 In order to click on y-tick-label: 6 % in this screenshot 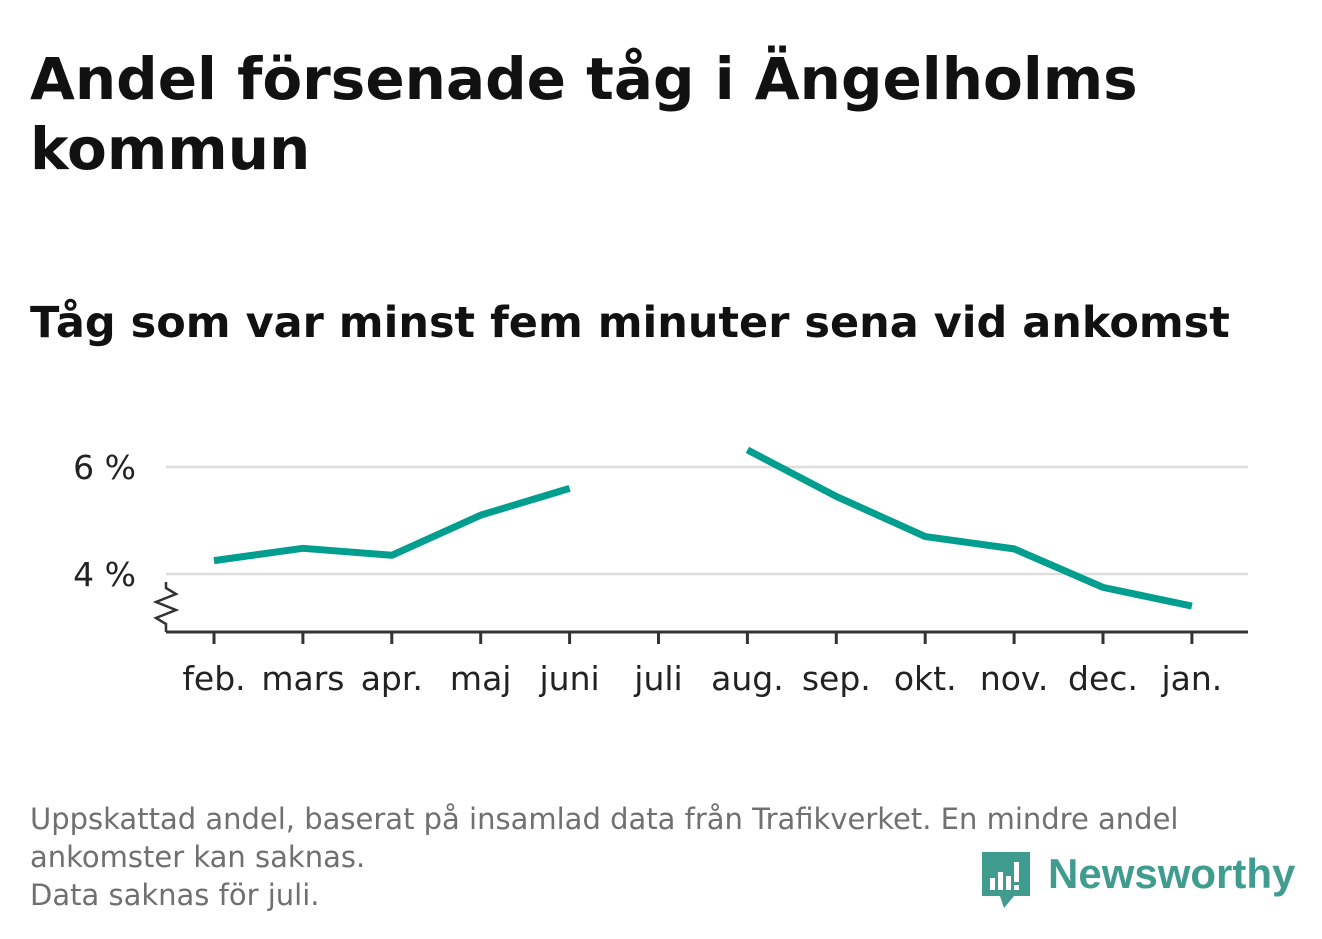, I will do `click(104, 467)`.